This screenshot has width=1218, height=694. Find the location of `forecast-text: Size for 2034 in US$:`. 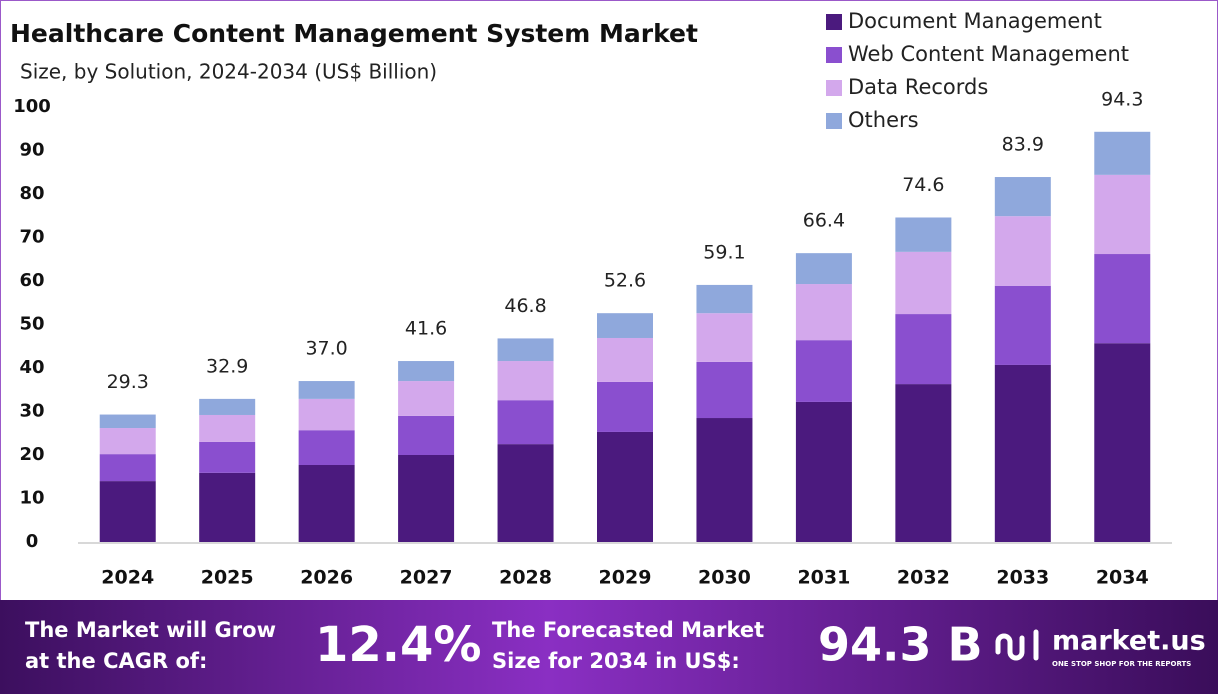

forecast-text: Size for 2034 in US$: is located at coordinates (616, 661).